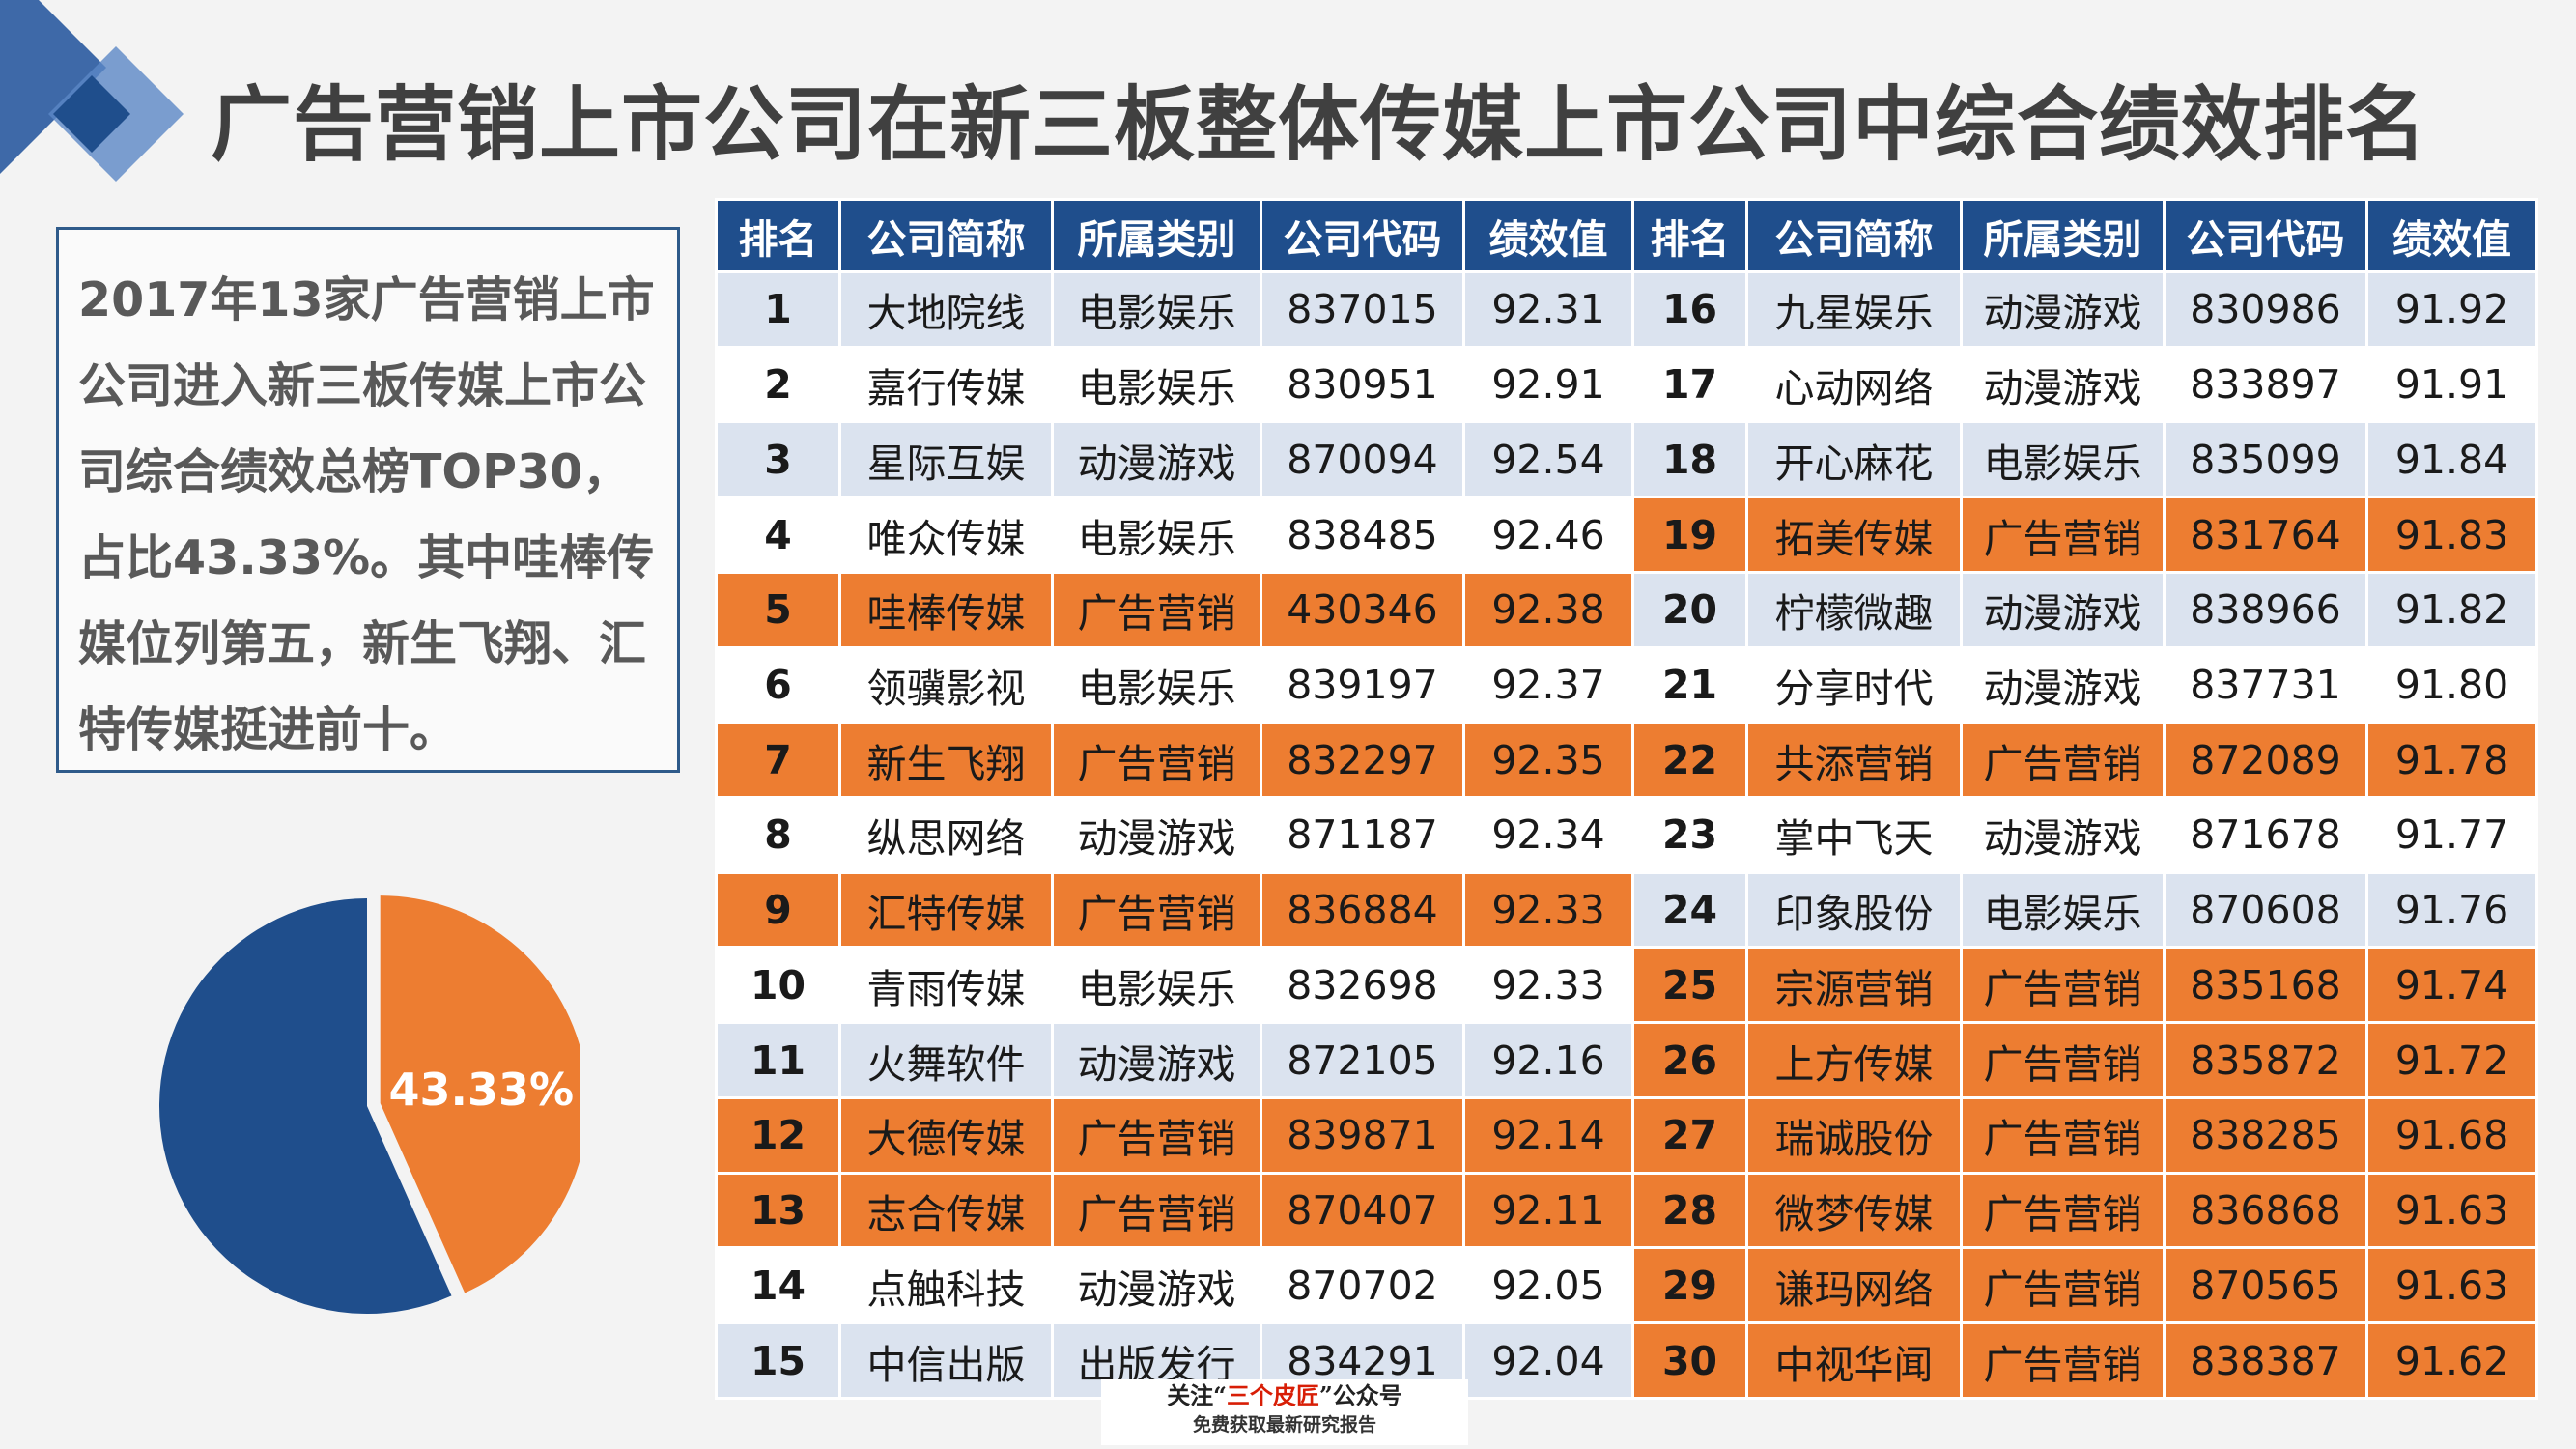 The width and height of the screenshot is (2576, 1449). I want to click on watermark: 关注“三个皮匠”公众号 免费获取最新研究报告, so click(1284, 1412).